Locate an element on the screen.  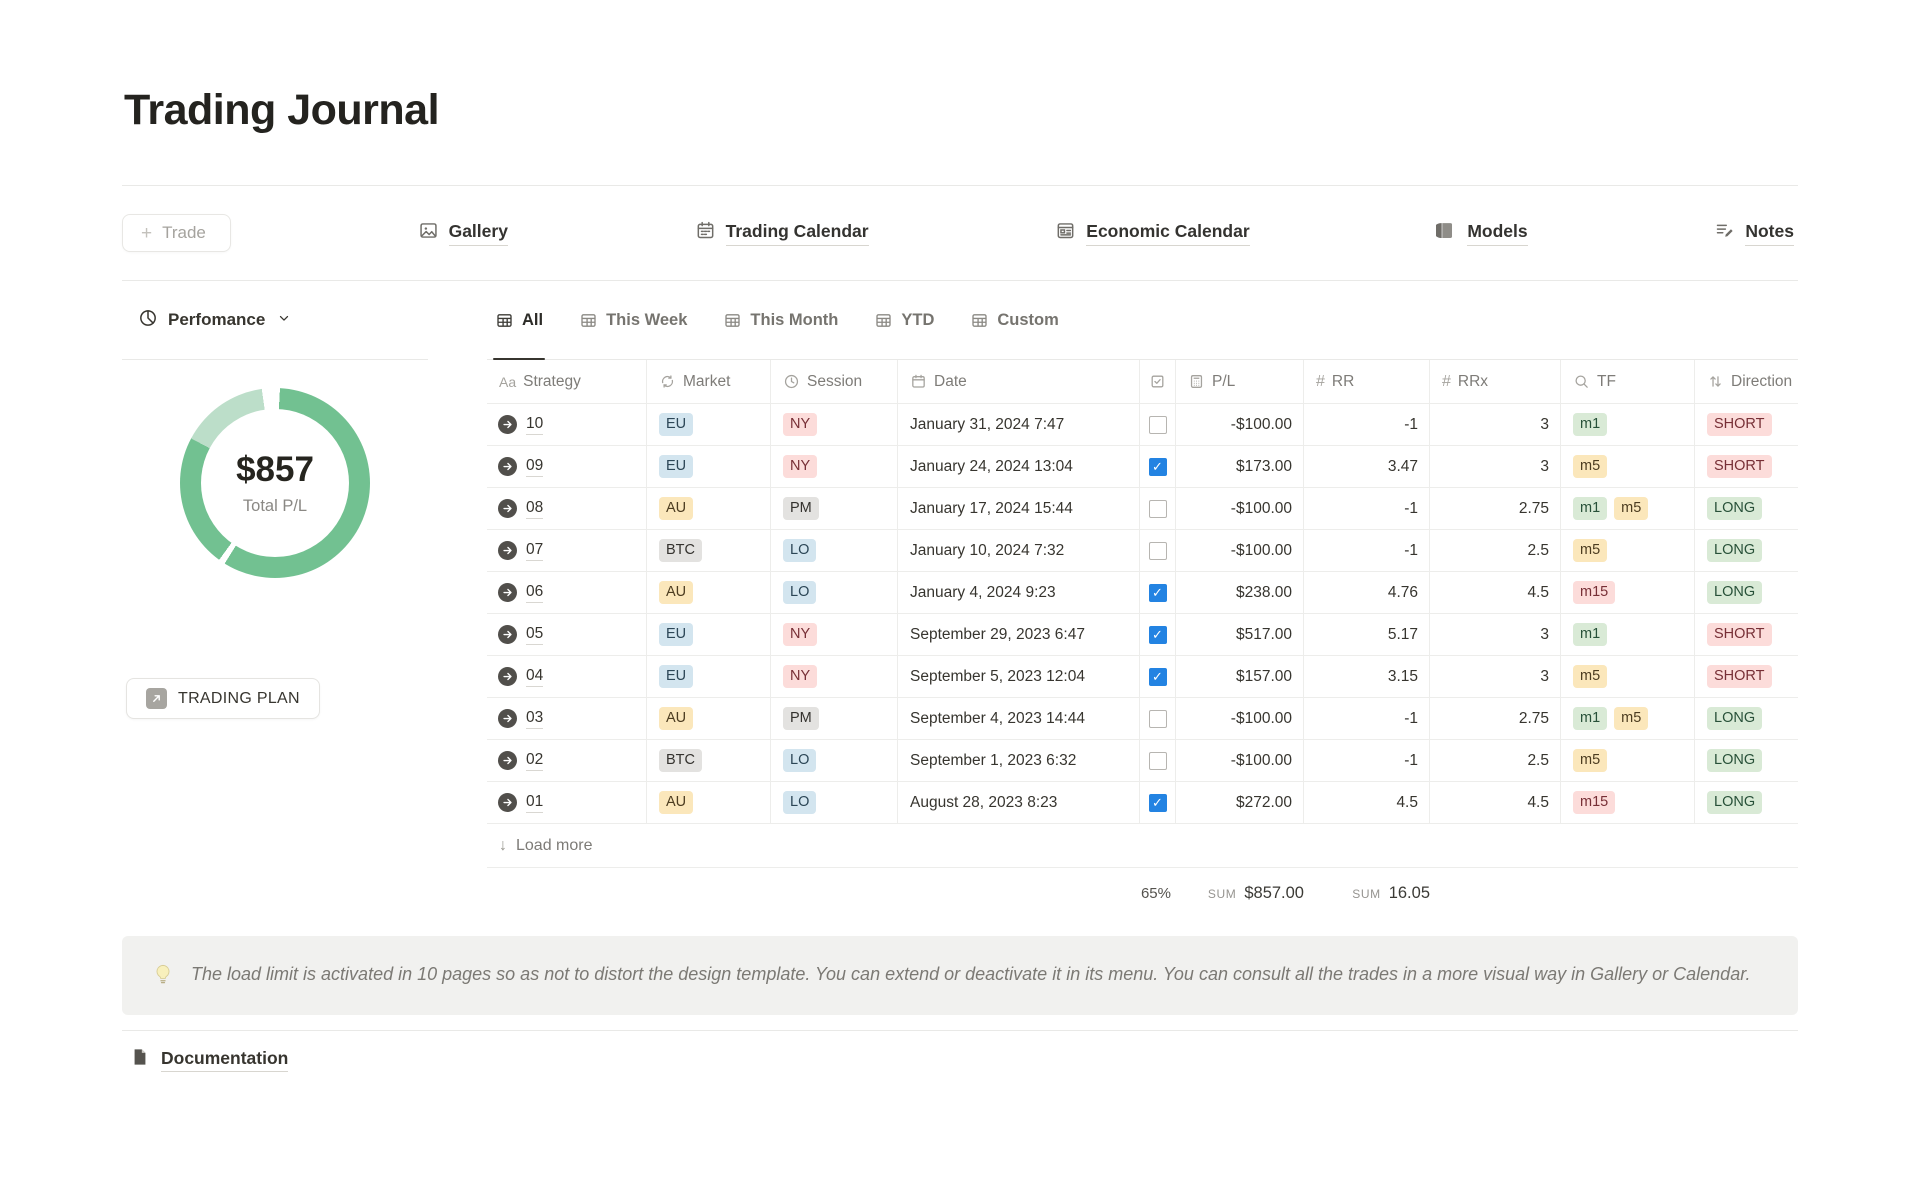
trading-plan-button: TRADING PLAN is located at coordinates (223, 698).